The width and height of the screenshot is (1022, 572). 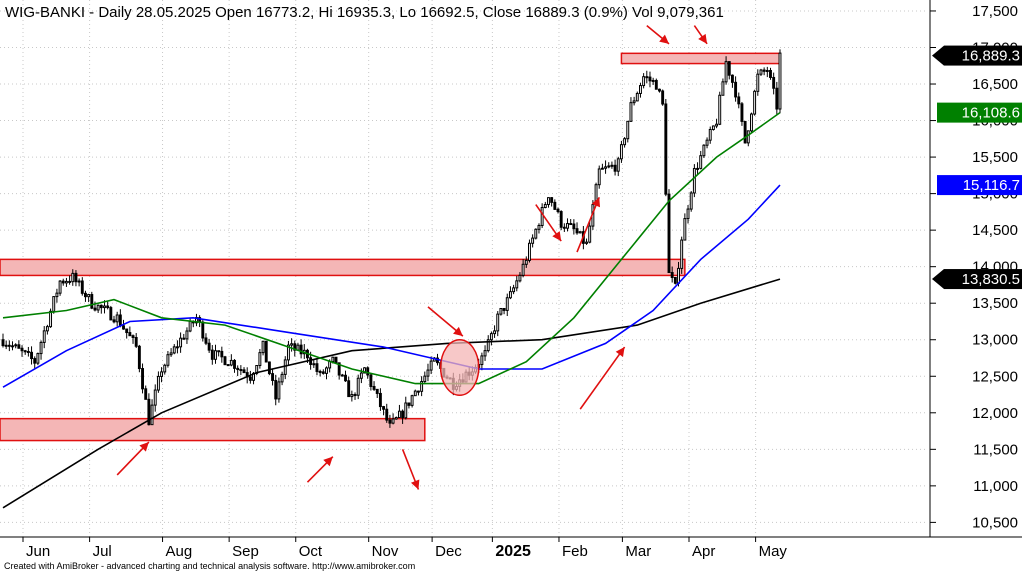 I want to click on ytick-label: 10,500, so click(x=995, y=522).